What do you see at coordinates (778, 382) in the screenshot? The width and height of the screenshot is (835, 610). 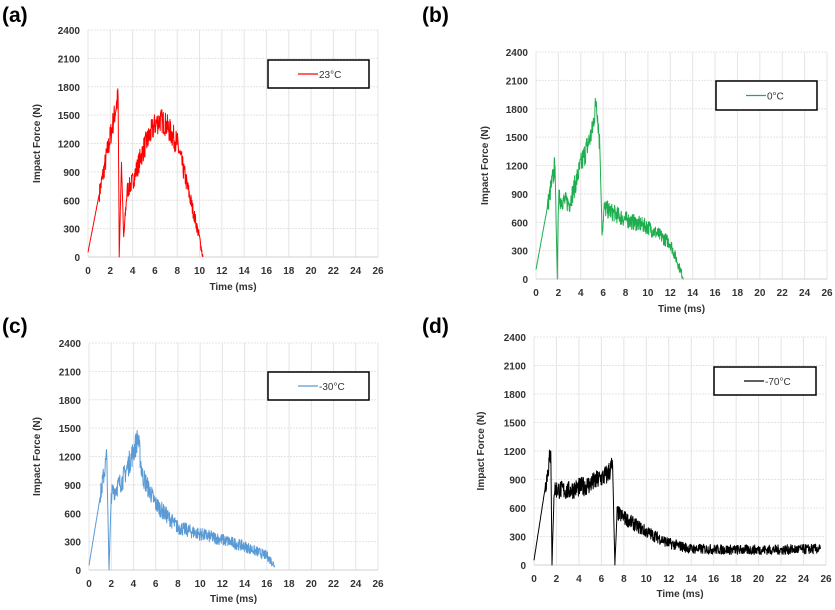 I see `legend-label: -70°C` at bounding box center [778, 382].